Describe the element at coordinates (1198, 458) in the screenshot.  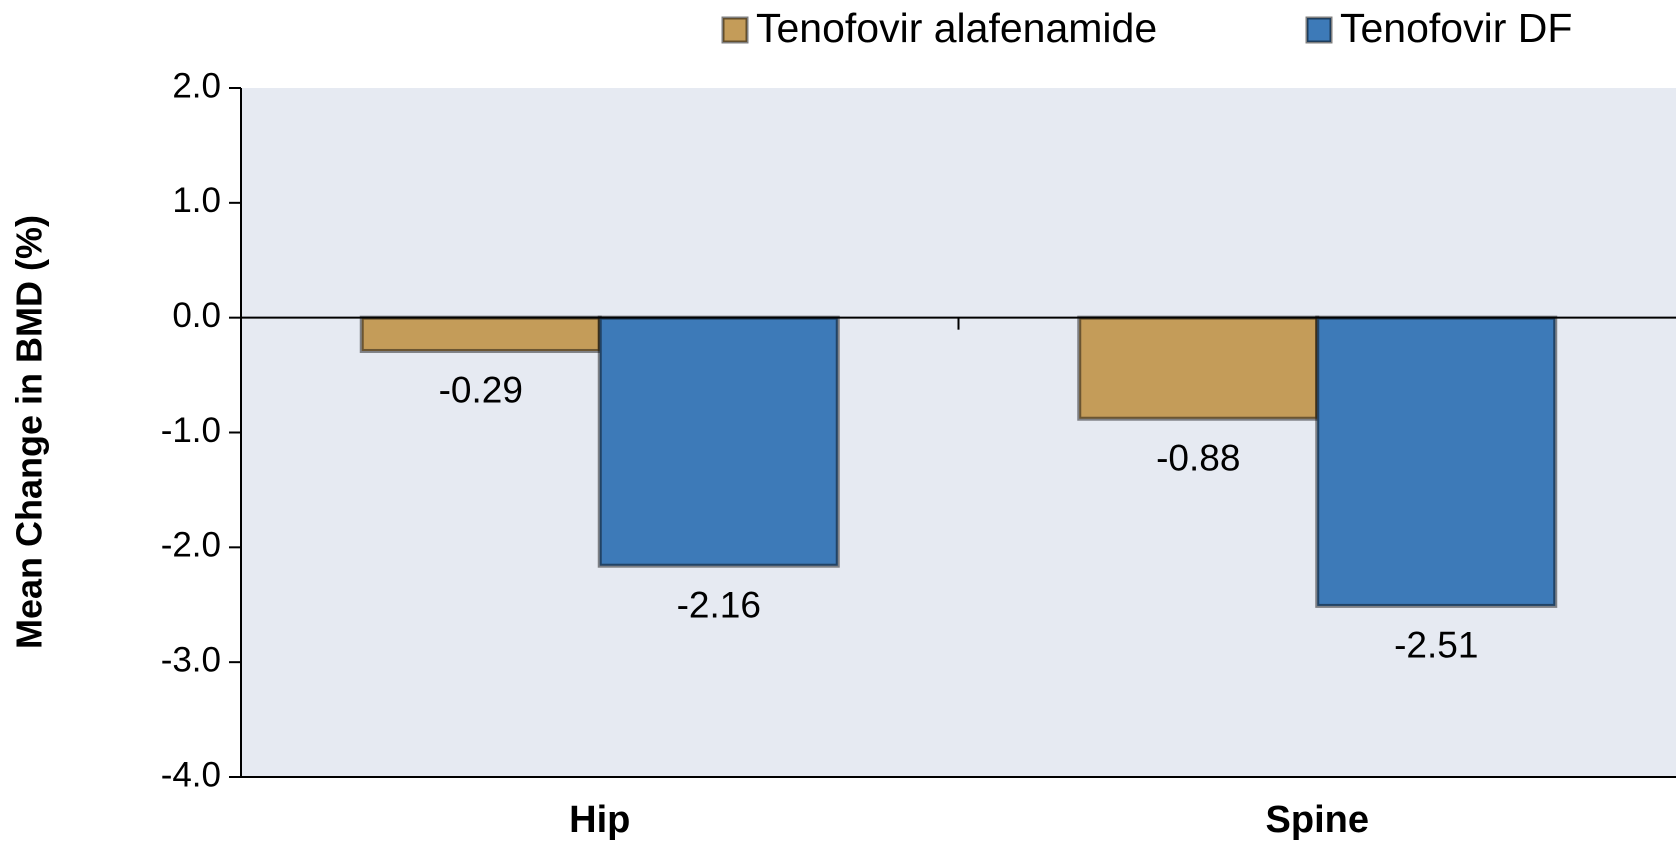
I see `data-label: -0.88` at that location.